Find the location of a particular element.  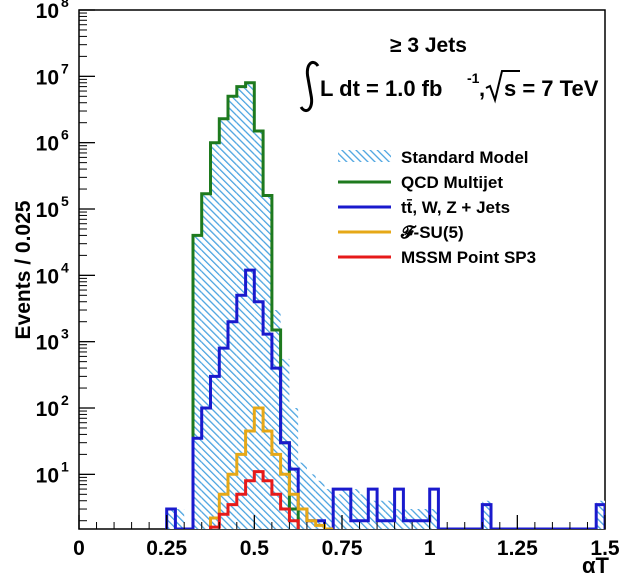

y-tick-label: 10 6 is located at coordinates (52, 141).